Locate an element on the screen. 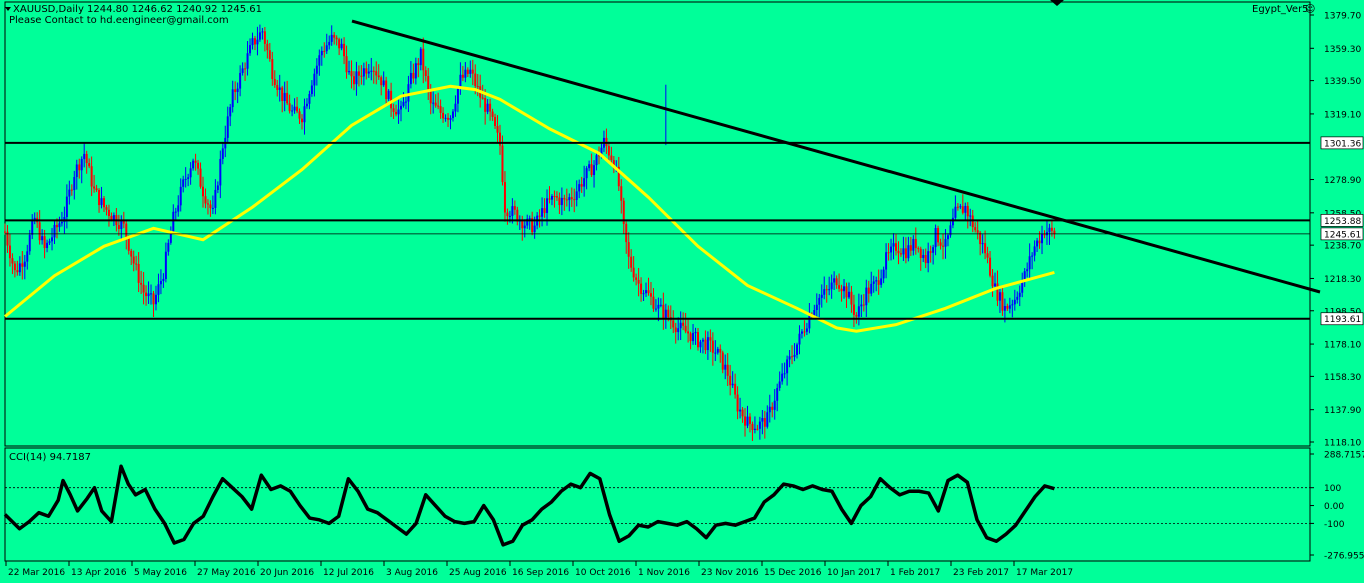 The image size is (1364, 583). cci-line is located at coordinates (529, 505).